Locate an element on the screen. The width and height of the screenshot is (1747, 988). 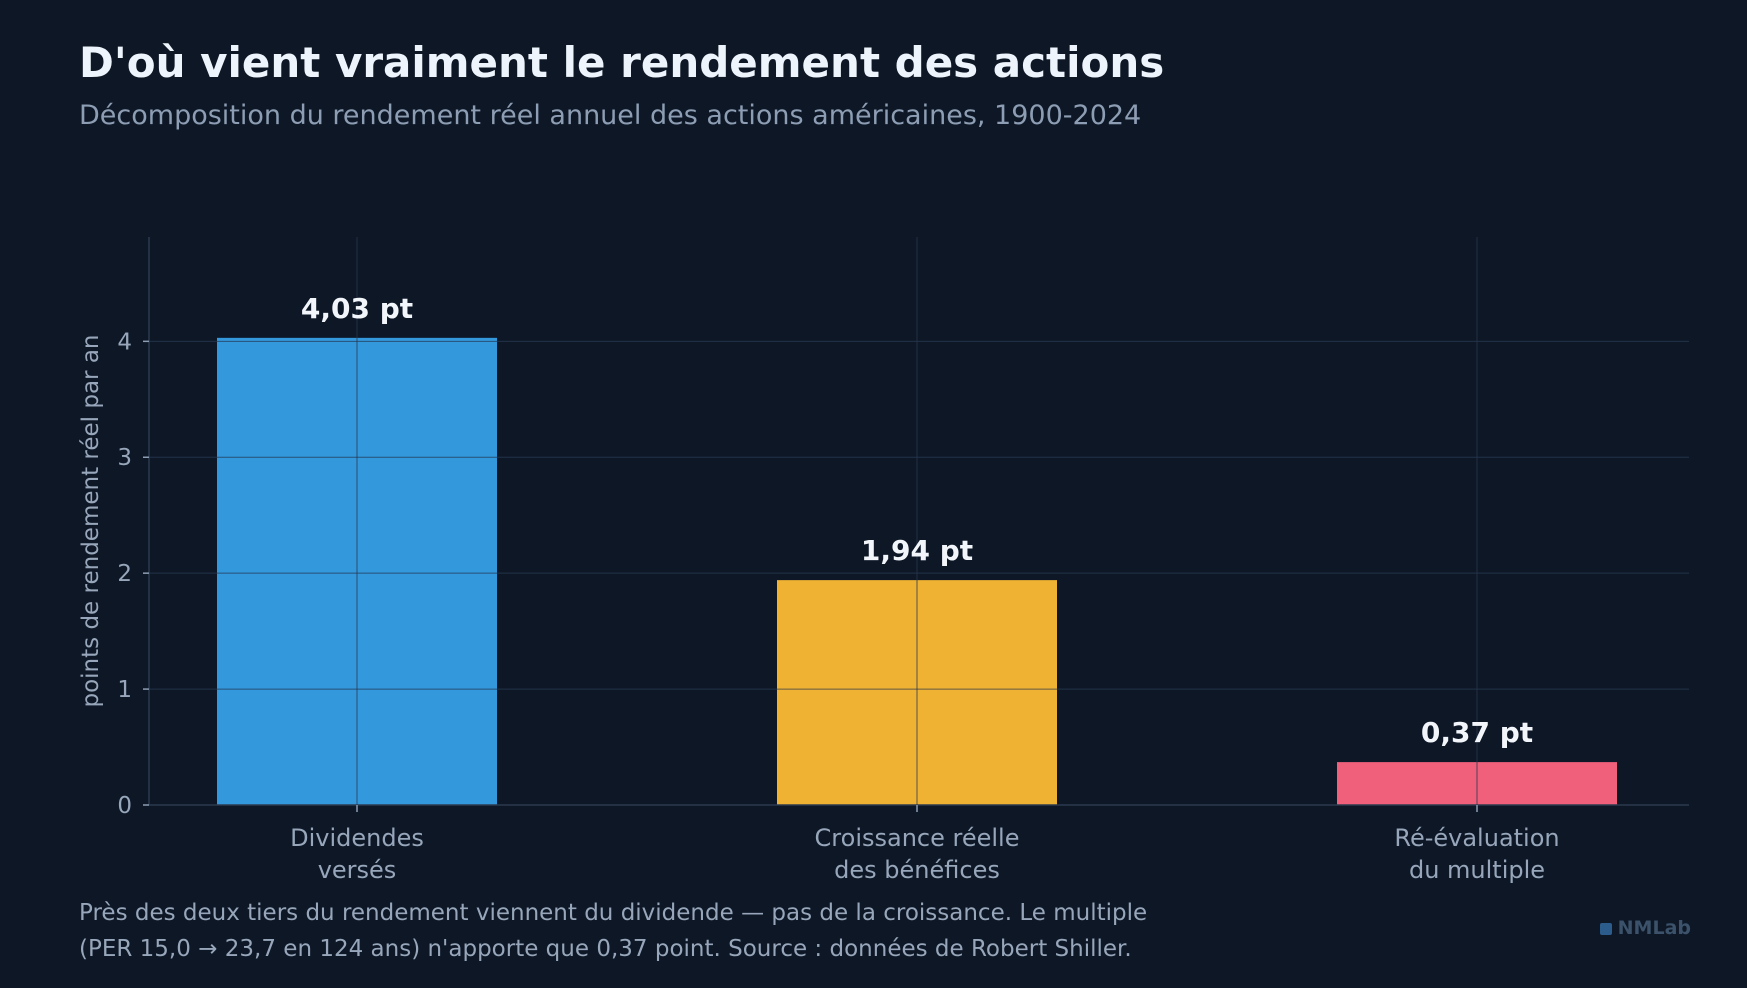
y-tick-label-4: 4 is located at coordinates (124, 342).